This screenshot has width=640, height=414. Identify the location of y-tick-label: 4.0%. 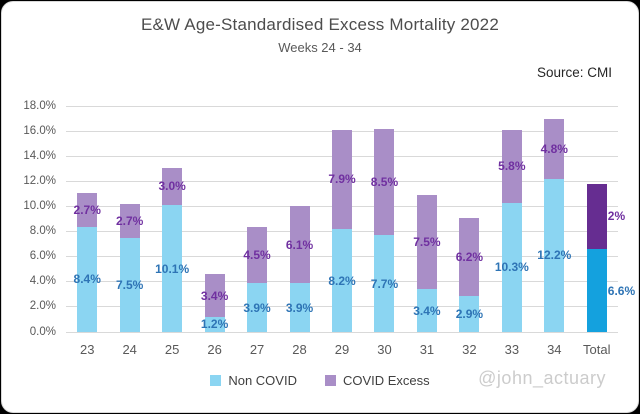
(42, 281).